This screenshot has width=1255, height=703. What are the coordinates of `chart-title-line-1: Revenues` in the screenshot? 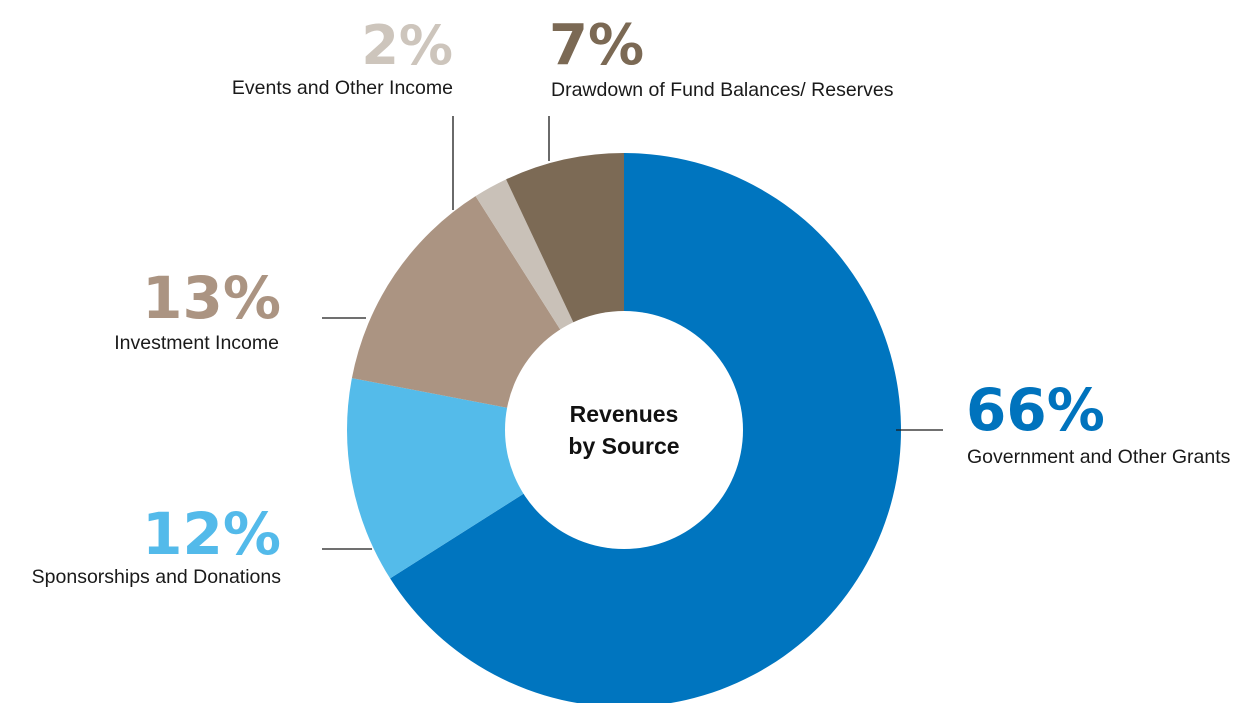 It's located at (624, 414).